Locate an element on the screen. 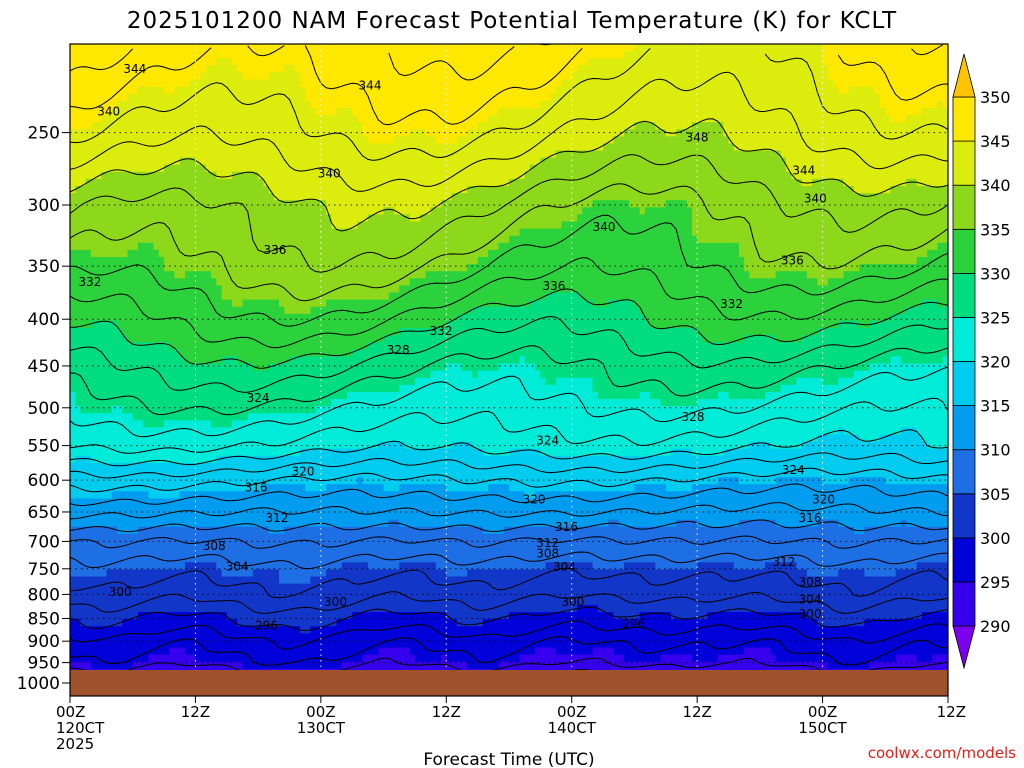  y-tick-label: 900 is located at coordinates (44, 642).